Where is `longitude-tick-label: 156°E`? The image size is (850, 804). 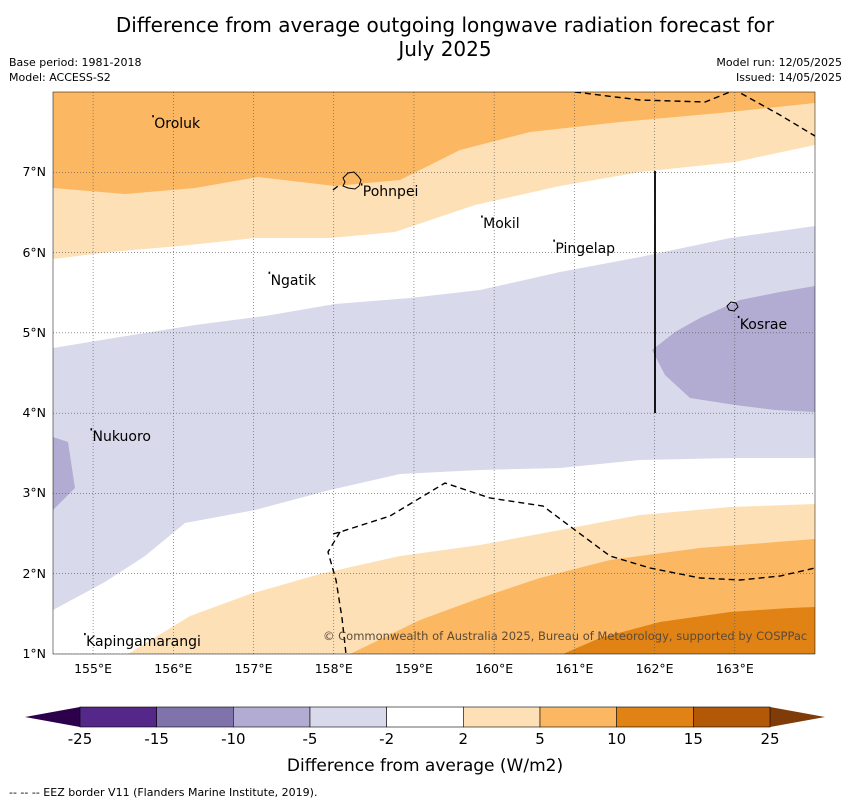
longitude-tick-label: 156°E is located at coordinates (173, 668).